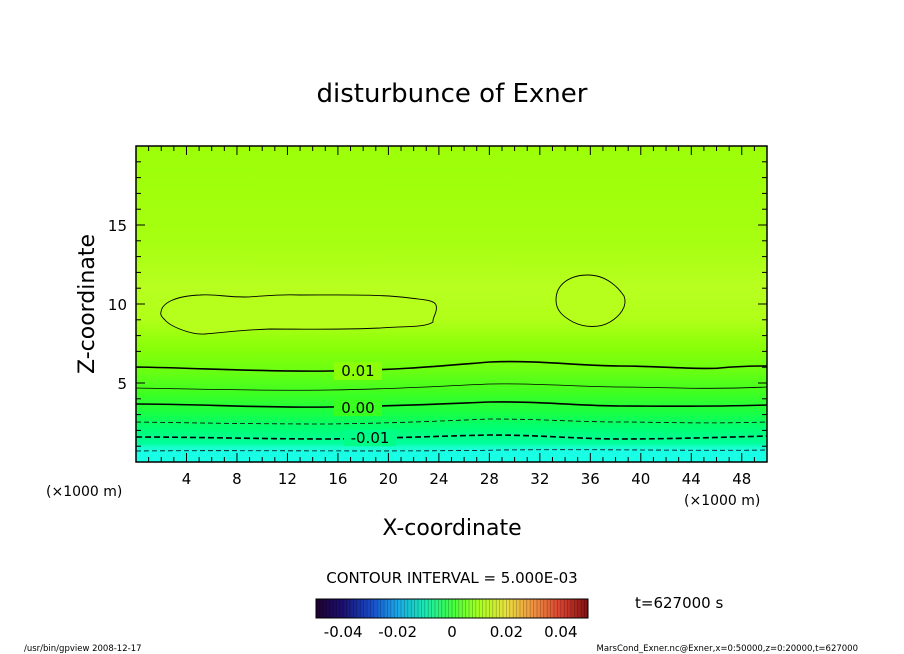  What do you see at coordinates (451, 387) in the screenshot?
I see `contour-line-0.005` at bounding box center [451, 387].